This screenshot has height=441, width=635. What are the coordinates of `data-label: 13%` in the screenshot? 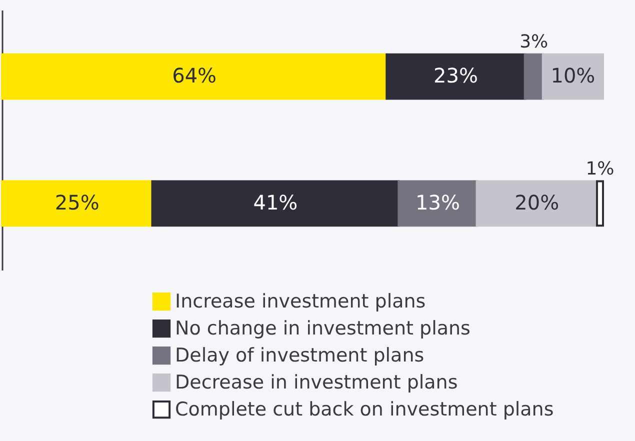 It's located at (438, 202).